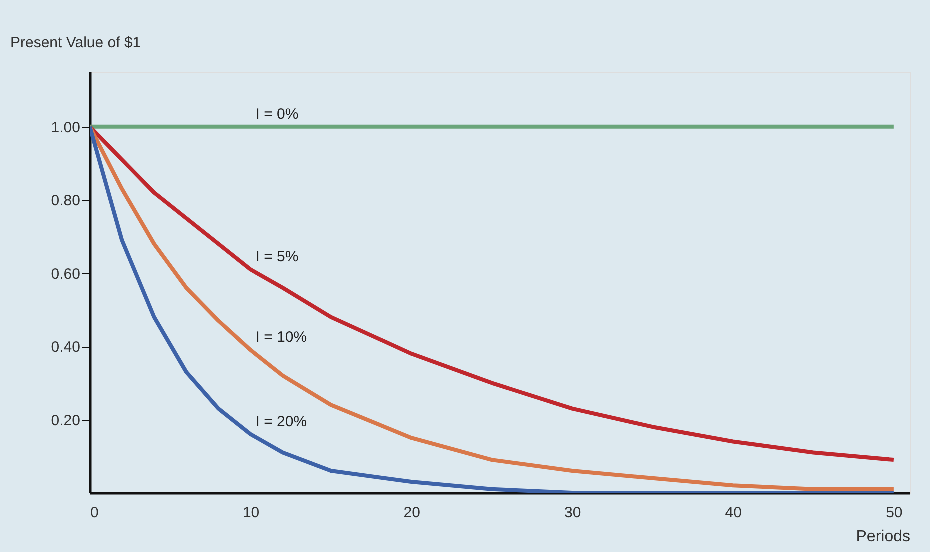  I want to click on y-tick-label: 1.00, so click(65, 127).